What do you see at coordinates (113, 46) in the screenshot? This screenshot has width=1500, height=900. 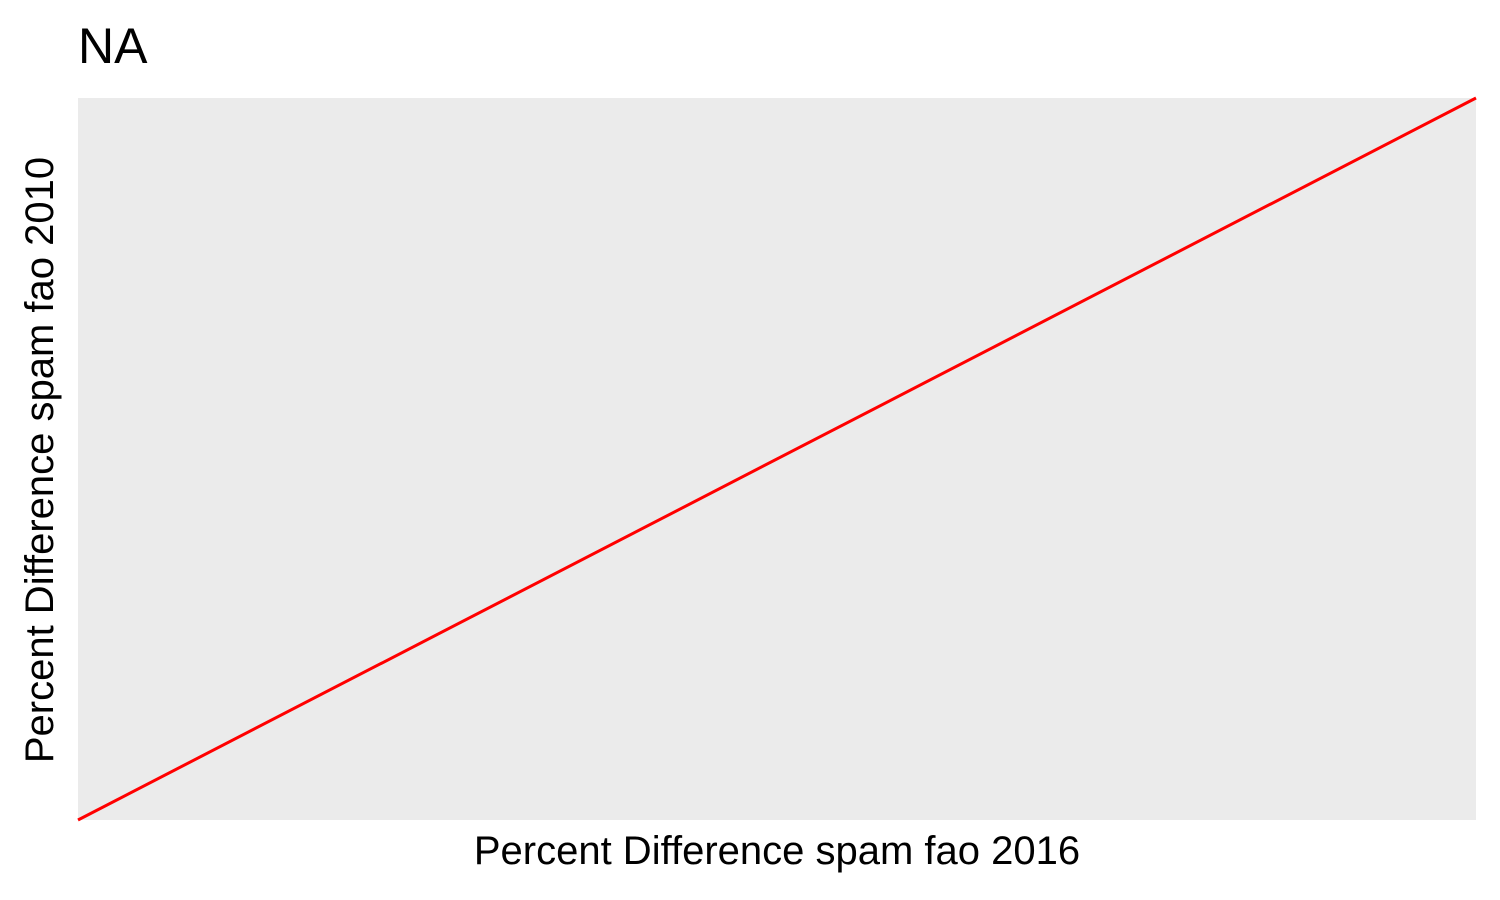 I see `chart-title: NA` at bounding box center [113, 46].